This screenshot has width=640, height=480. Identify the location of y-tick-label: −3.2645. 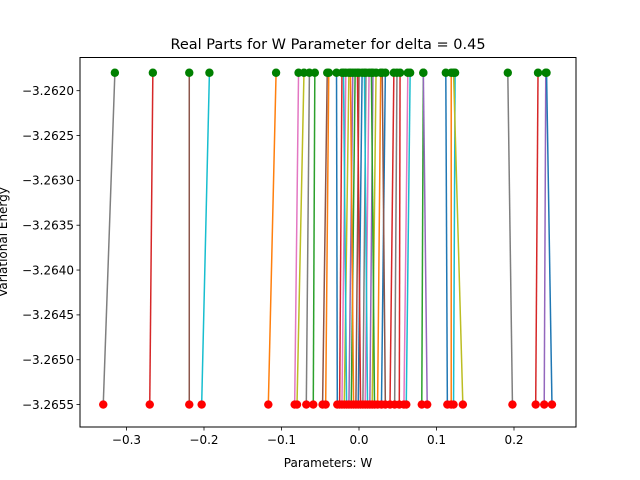
(48, 315).